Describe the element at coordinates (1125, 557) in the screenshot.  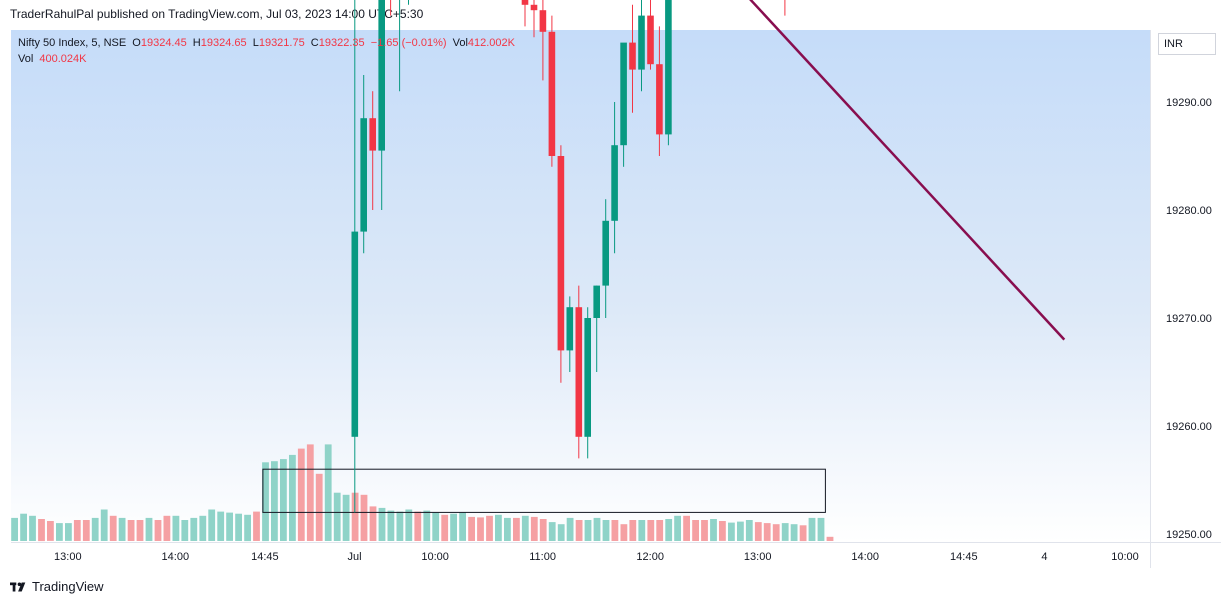
I see `time-tick-label: 10:00` at that location.